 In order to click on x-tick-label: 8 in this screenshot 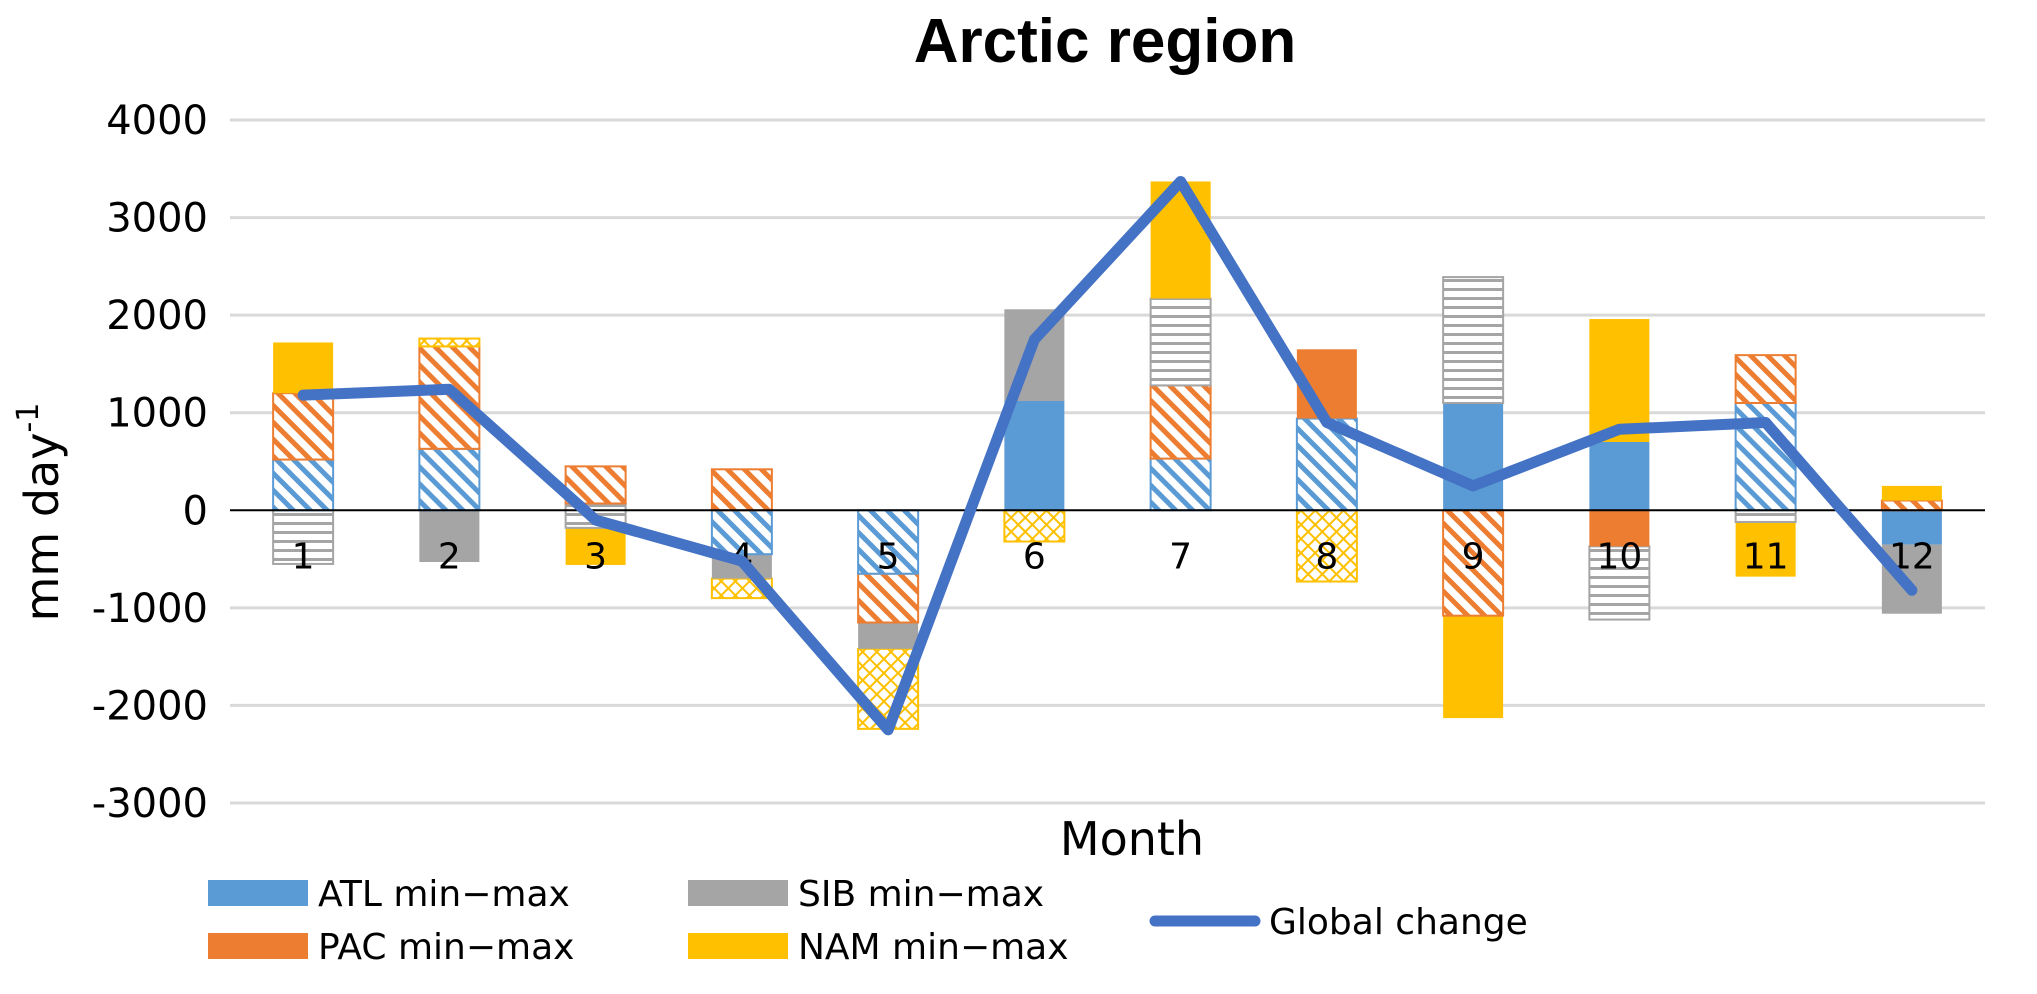, I will do `click(1326, 556)`.